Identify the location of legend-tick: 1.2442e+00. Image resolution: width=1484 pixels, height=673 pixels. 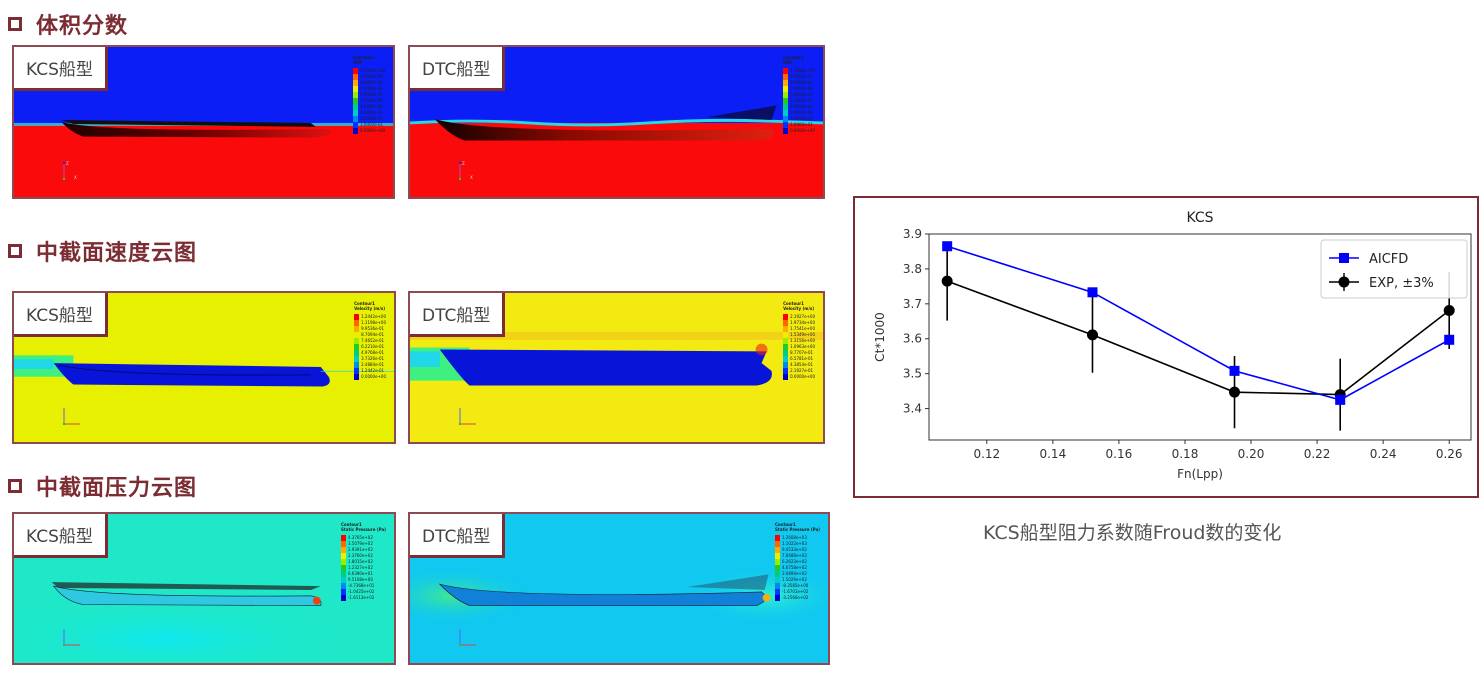
(373, 316).